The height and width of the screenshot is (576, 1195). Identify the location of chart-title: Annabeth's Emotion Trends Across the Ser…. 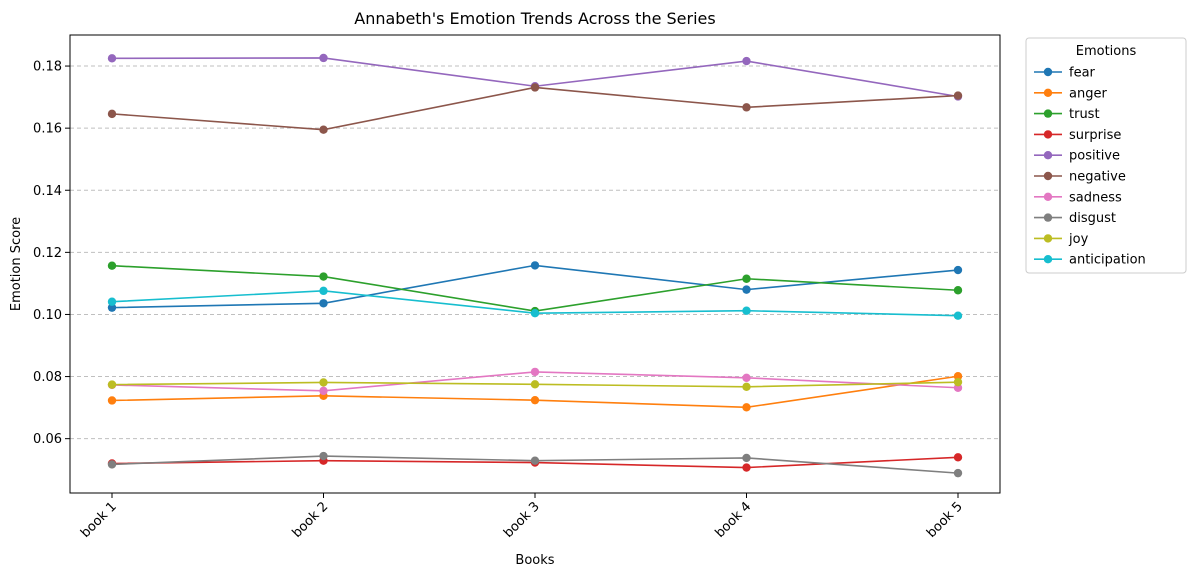
(534, 18).